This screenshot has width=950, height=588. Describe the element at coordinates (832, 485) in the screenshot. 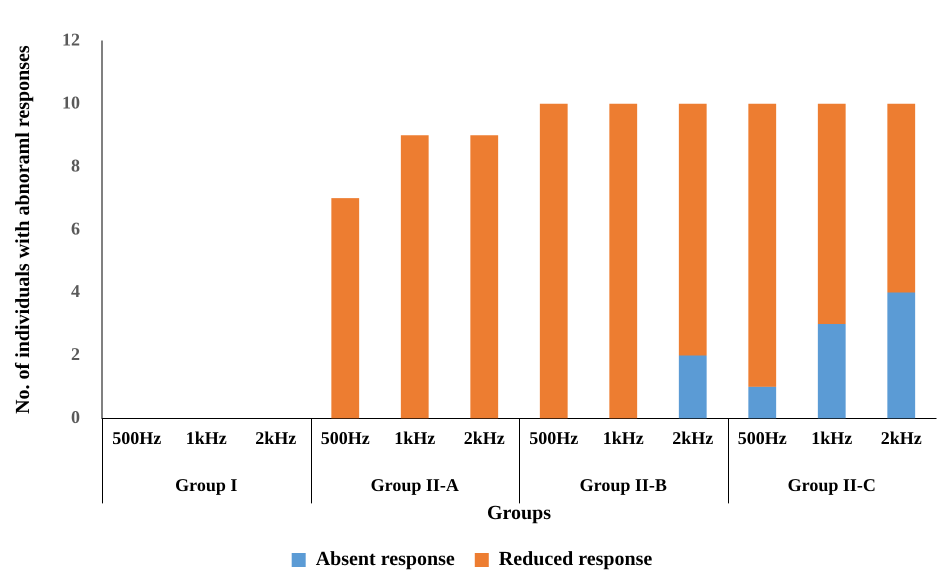

I see `text: Group II-C` at that location.